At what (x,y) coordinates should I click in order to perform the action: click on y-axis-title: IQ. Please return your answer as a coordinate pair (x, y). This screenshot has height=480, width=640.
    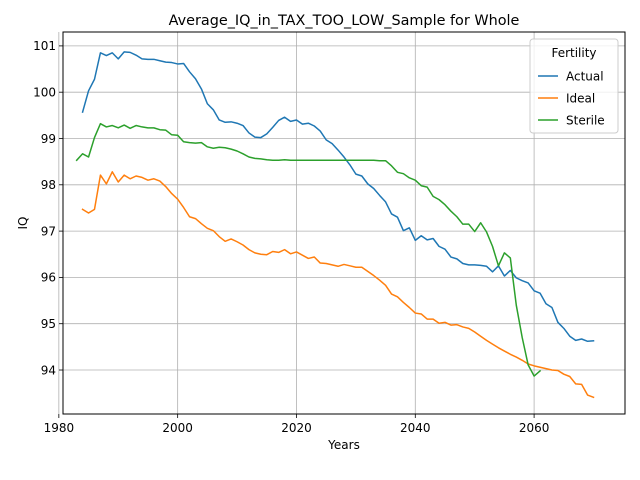
    Looking at the image, I should click on (23, 223).